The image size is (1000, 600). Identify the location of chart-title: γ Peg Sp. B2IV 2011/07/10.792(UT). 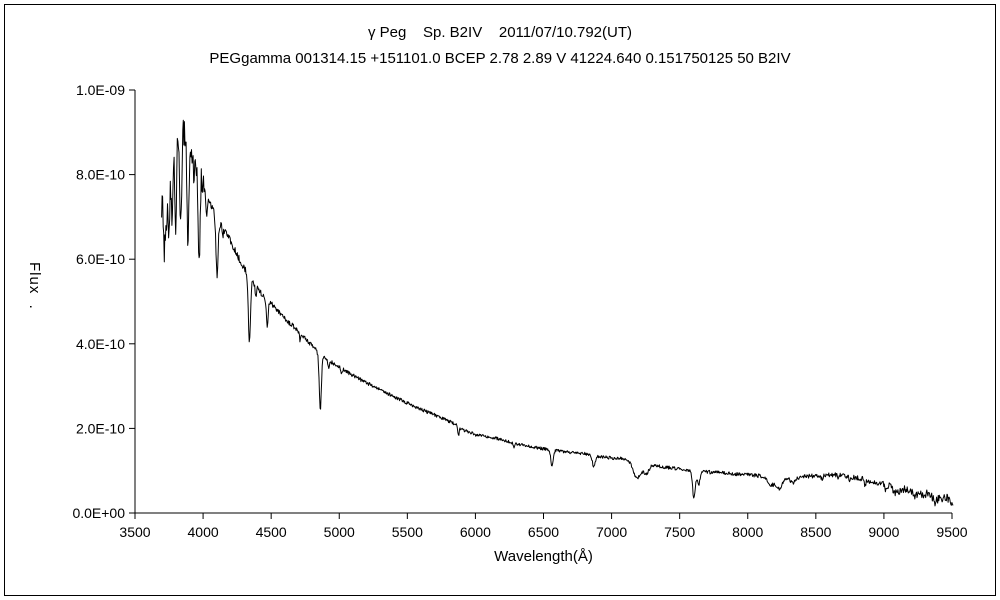
(500, 32).